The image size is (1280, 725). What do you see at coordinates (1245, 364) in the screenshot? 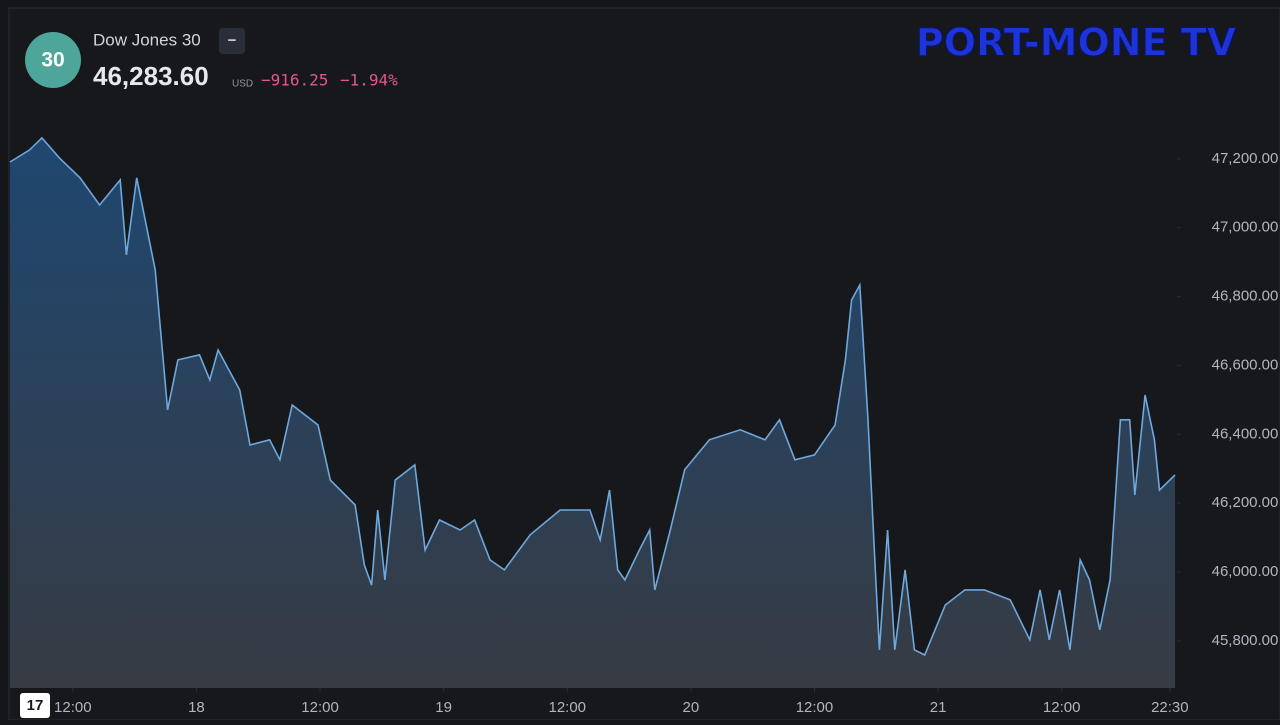
I see `y-tick-label: 46,600.00` at bounding box center [1245, 364].